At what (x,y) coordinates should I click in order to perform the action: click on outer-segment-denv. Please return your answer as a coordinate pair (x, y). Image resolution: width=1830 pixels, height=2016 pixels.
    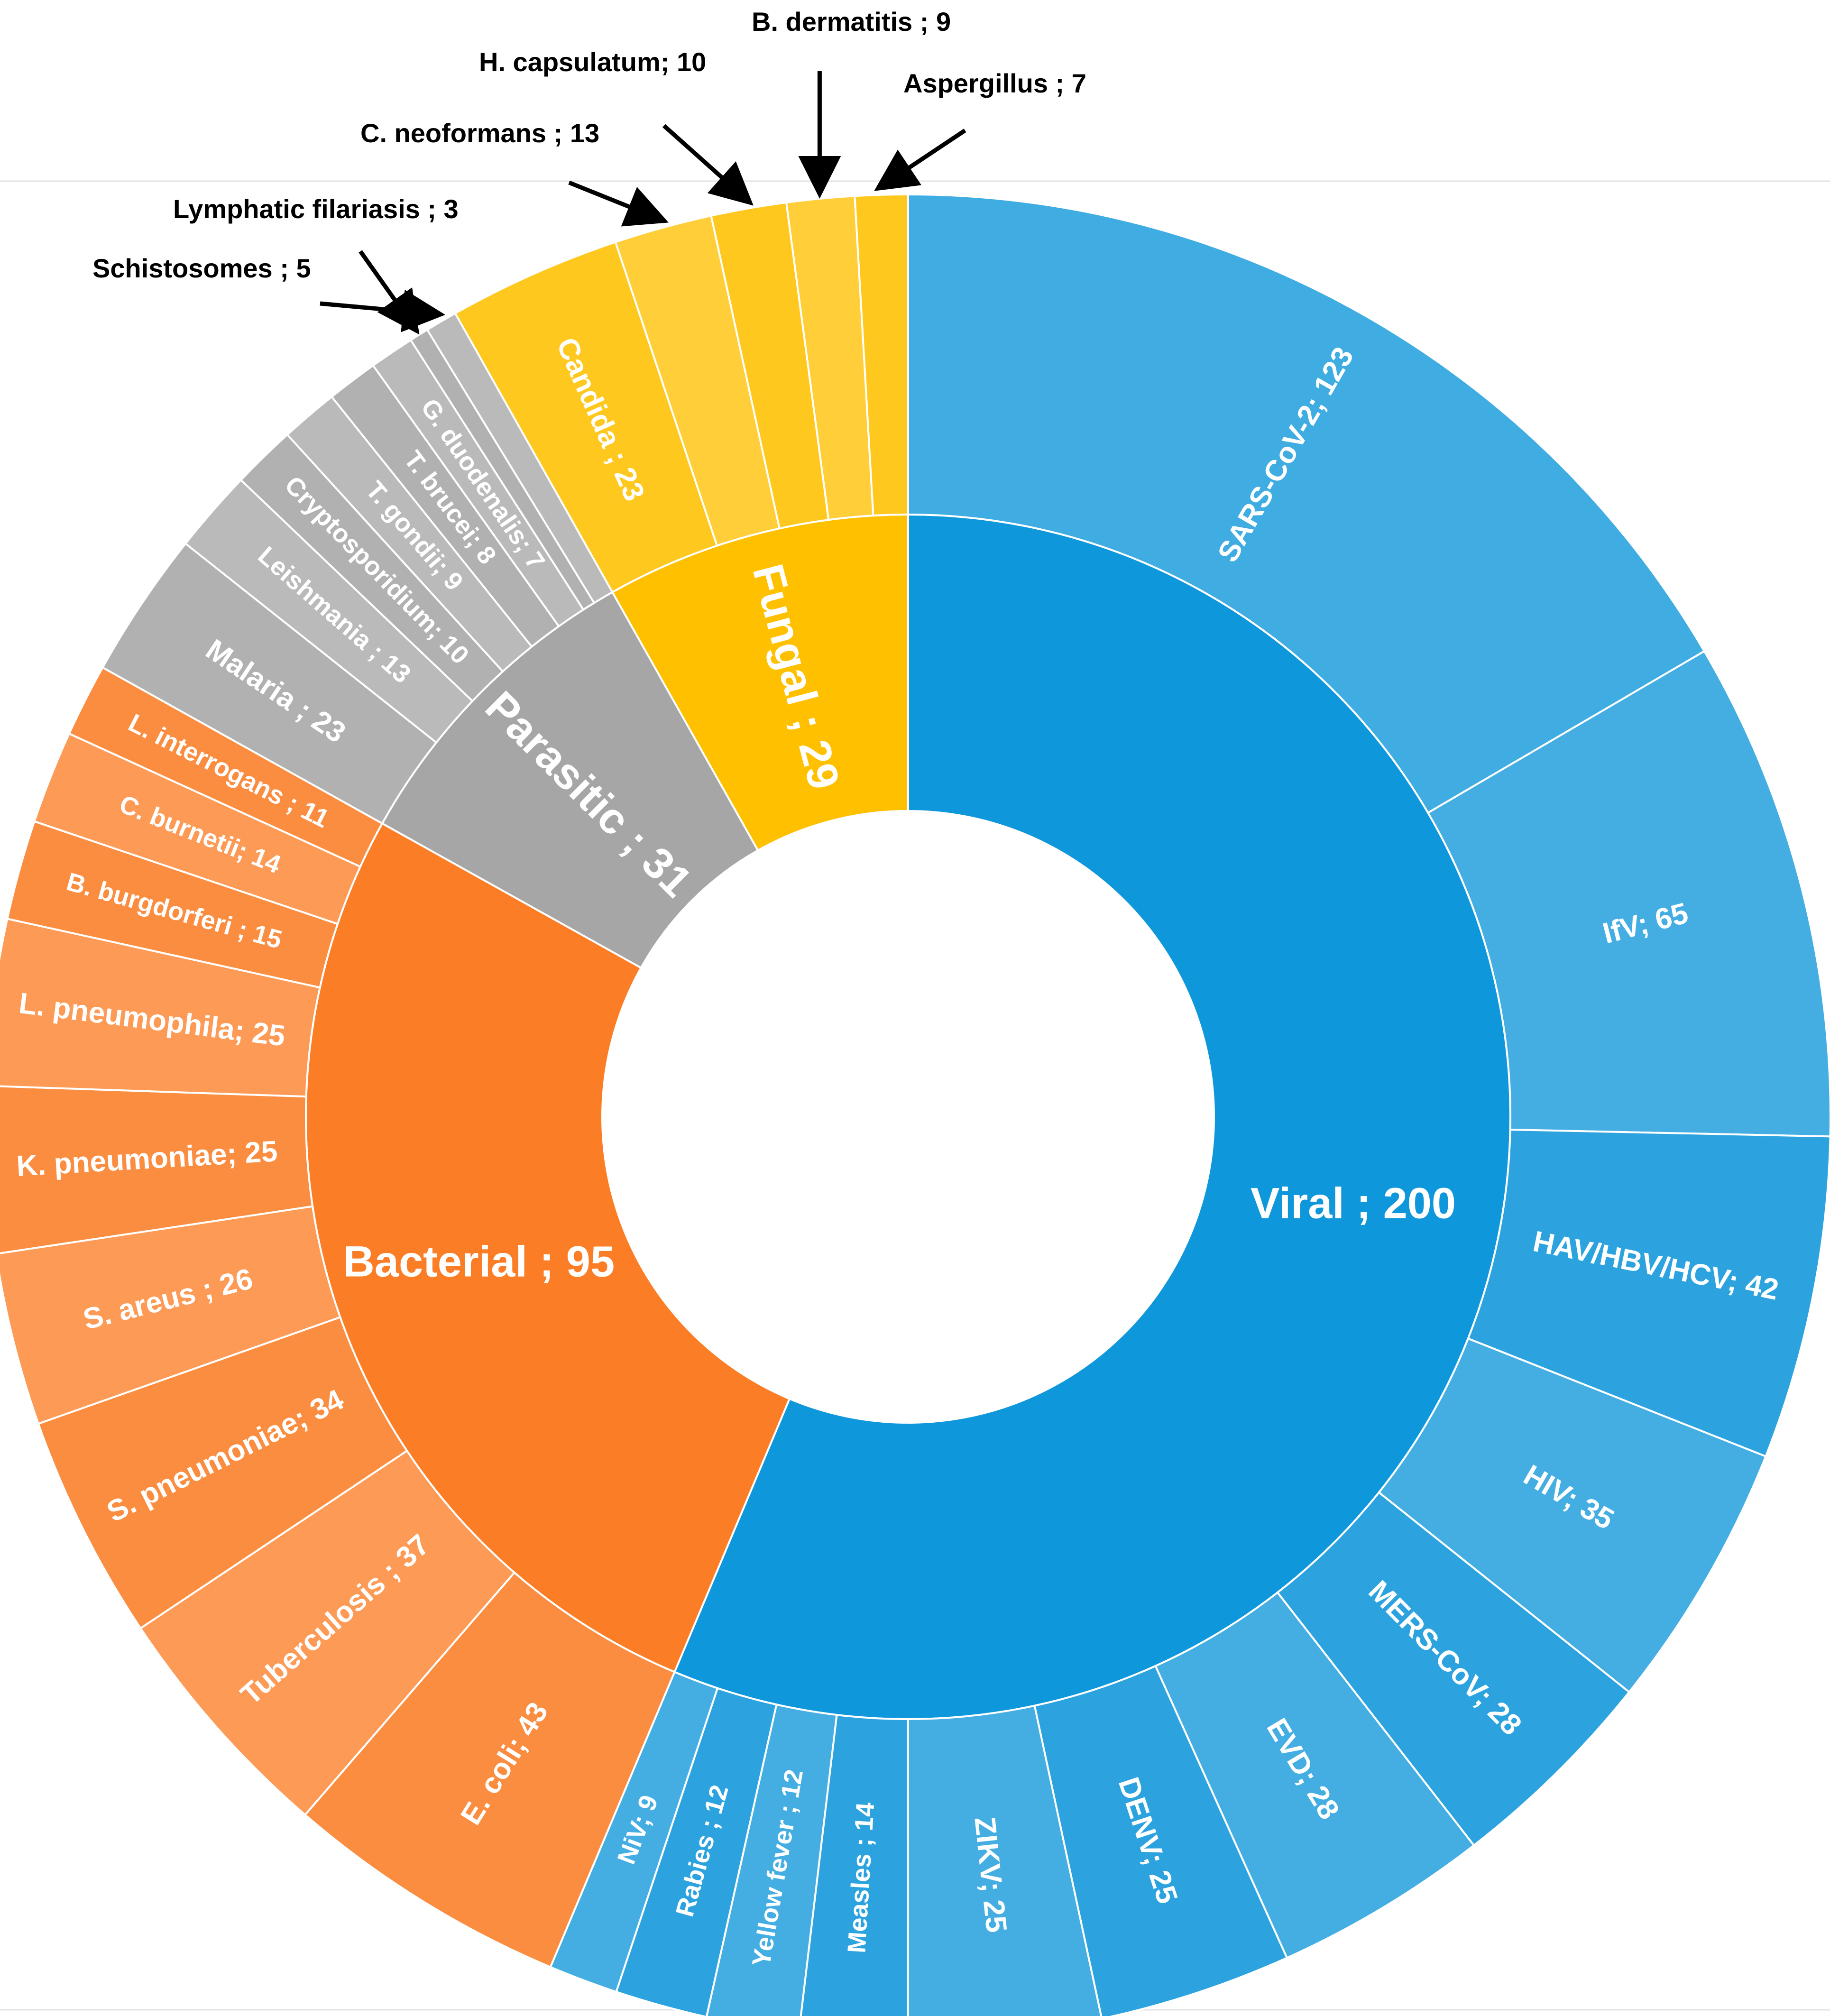
    Looking at the image, I should click on (1160, 1841).